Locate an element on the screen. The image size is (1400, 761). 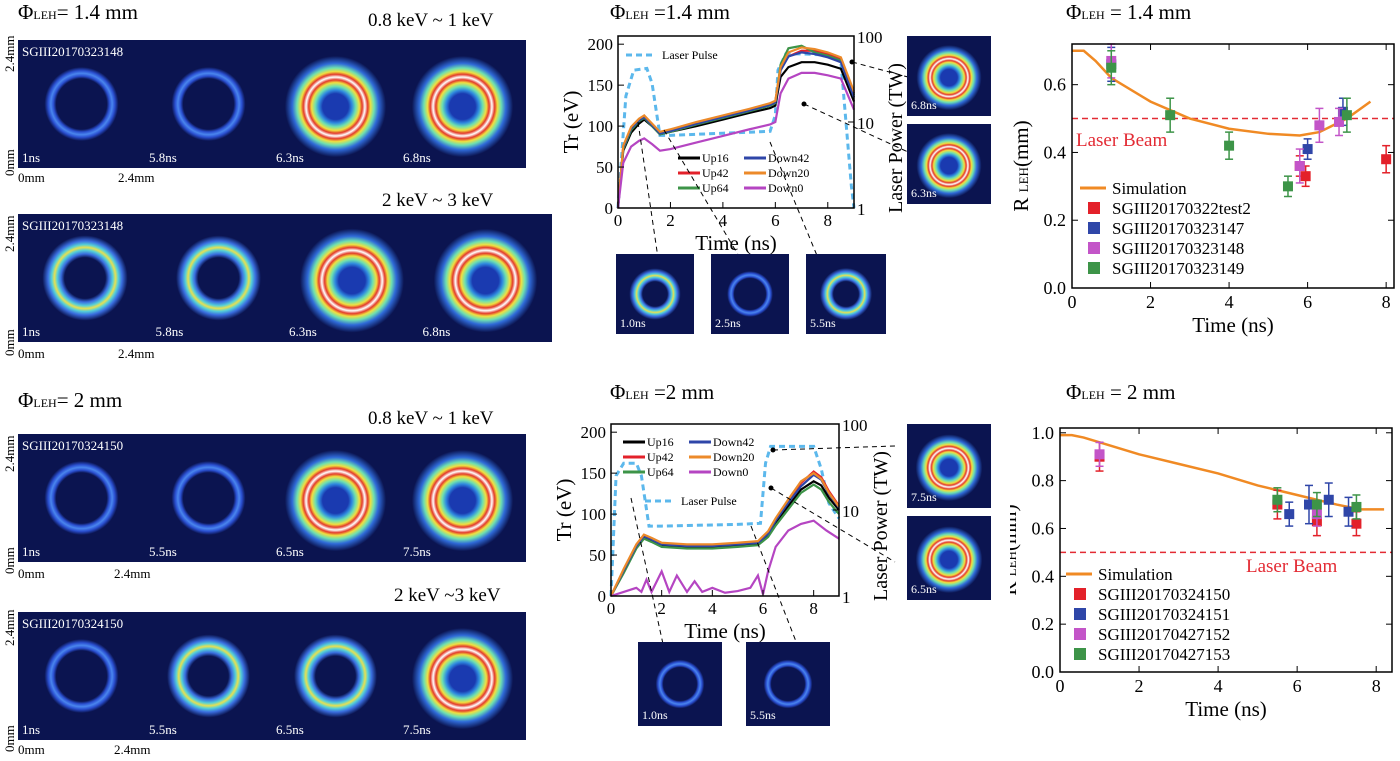
shot-id-label: SGIII20170324150 is located at coordinates (73, 445).